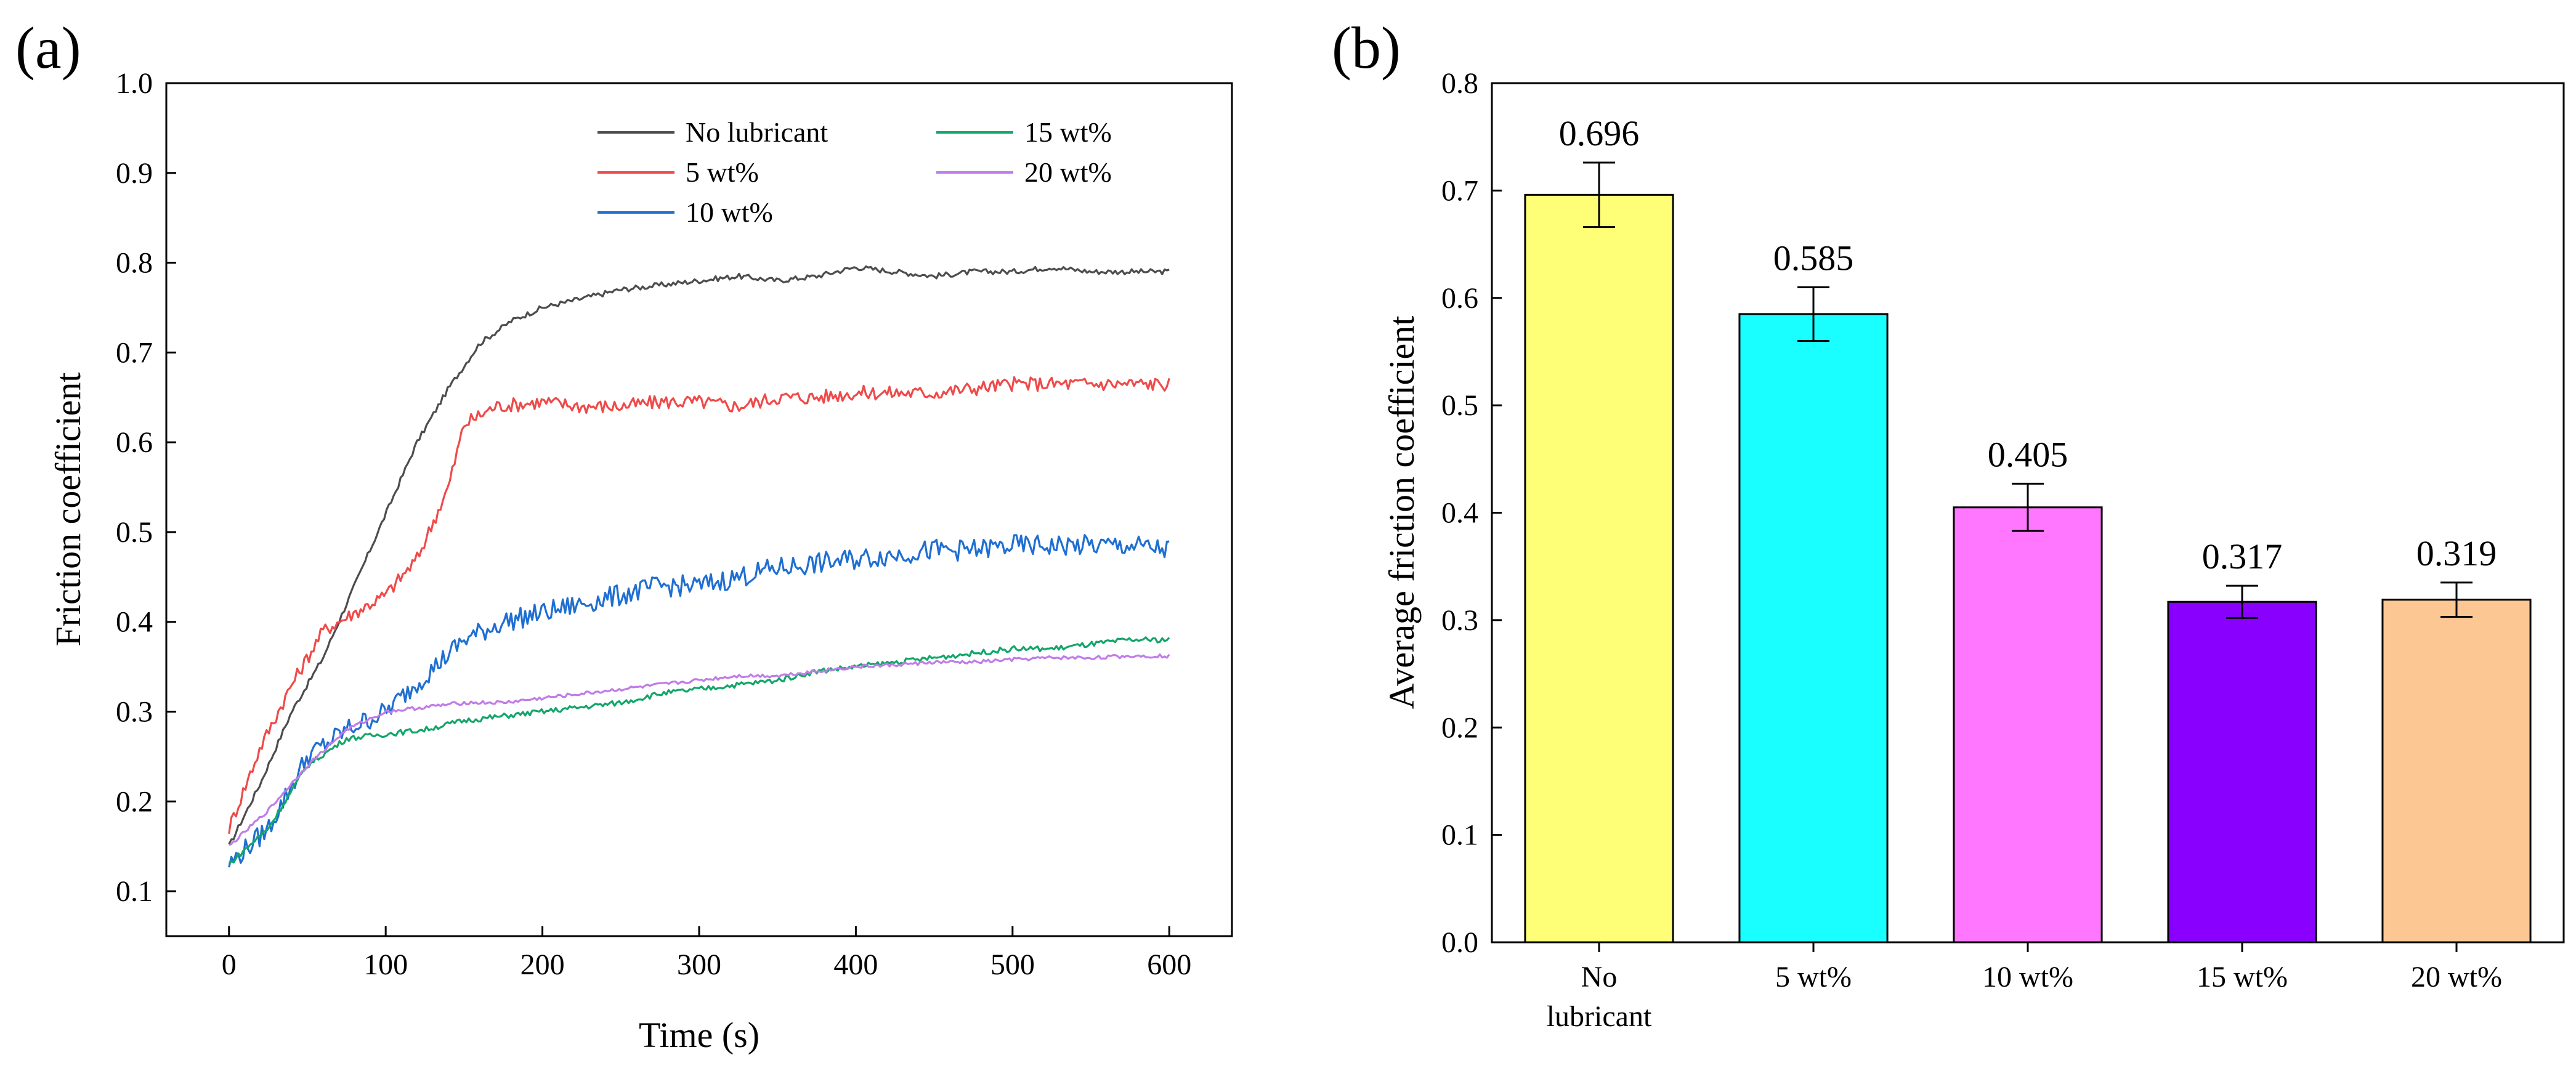 Image resolution: width=2576 pixels, height=1071 pixels. What do you see at coordinates (2028, 454) in the screenshot?
I see `bar-value-label-2: 0.405` at bounding box center [2028, 454].